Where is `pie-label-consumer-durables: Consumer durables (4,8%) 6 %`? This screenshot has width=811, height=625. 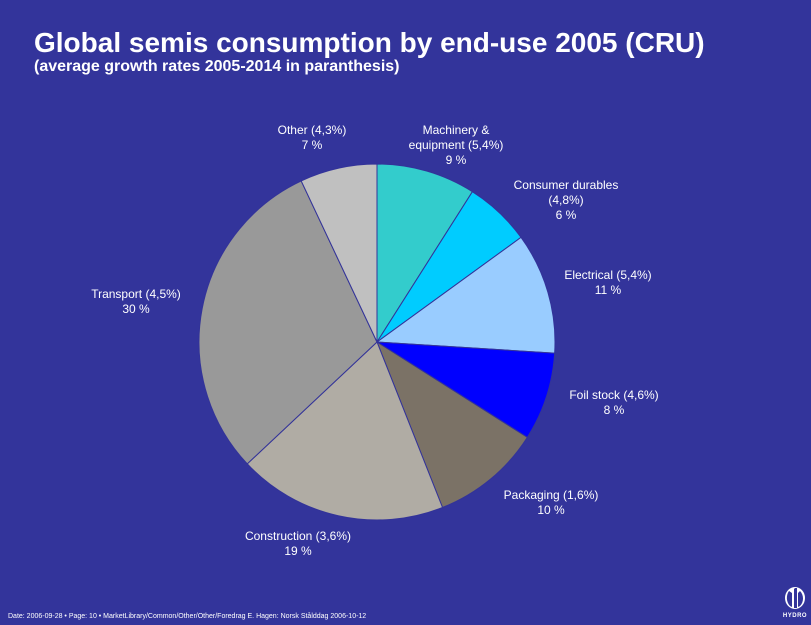
pie-label-consumer-durables: Consumer durables (4,8%) 6 % is located at coordinates (566, 200).